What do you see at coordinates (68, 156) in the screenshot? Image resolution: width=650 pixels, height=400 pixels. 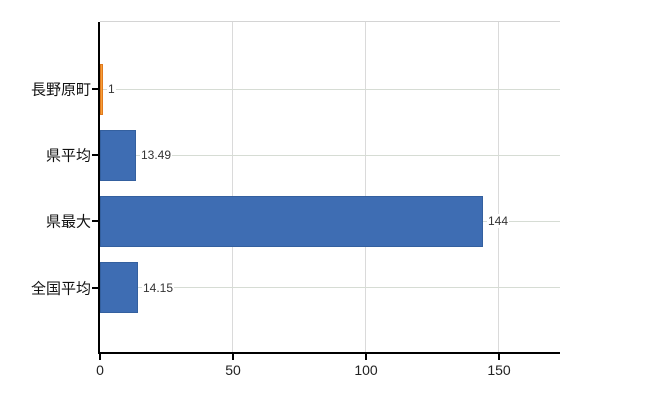 I see `category-label: 県平均` at bounding box center [68, 156].